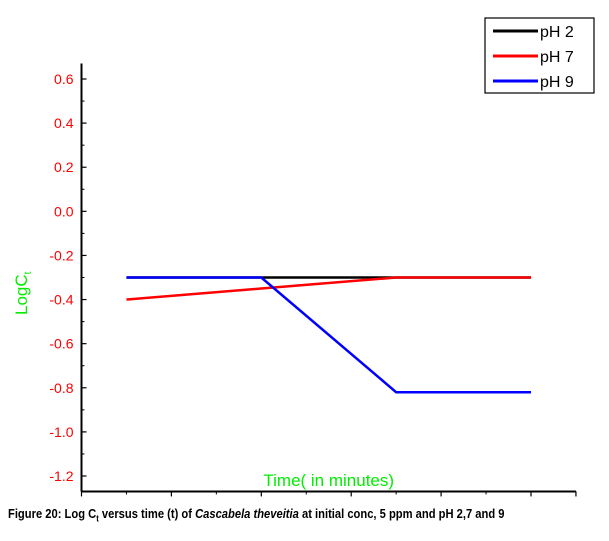  Describe the element at coordinates (61, 255) in the screenshot. I see `y-tick-label: -0.2` at that location.